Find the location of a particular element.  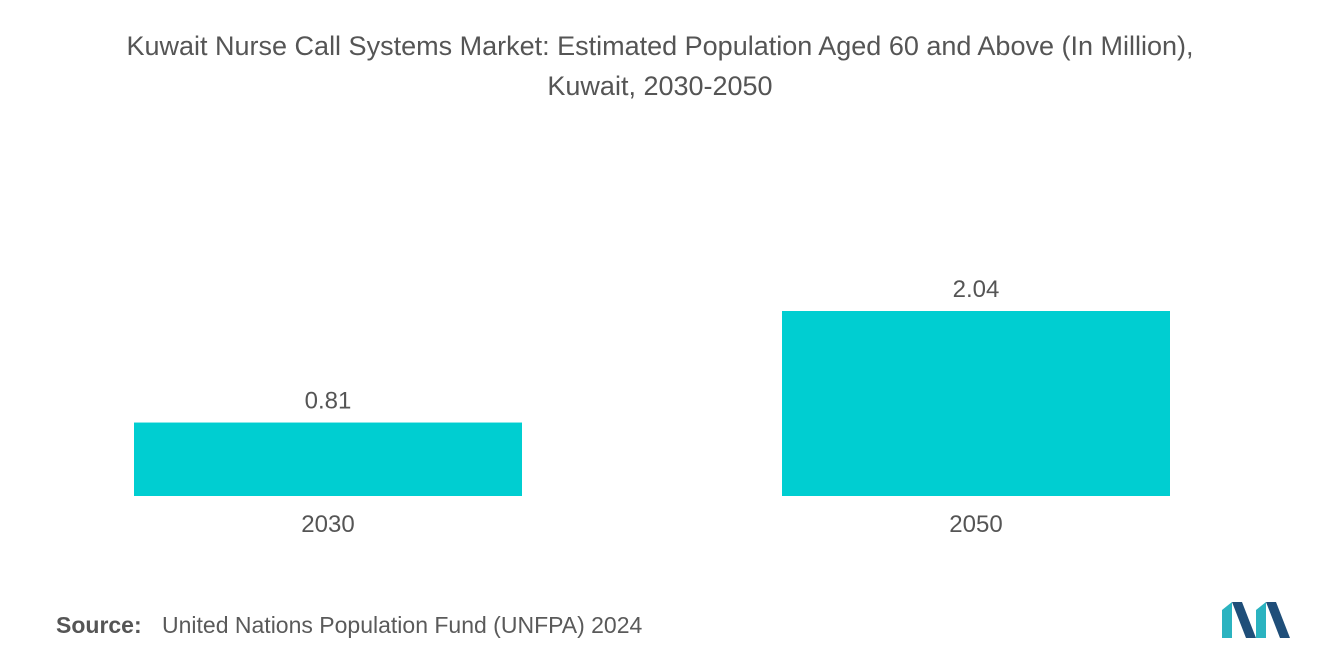

bar-2030 is located at coordinates (328, 459).